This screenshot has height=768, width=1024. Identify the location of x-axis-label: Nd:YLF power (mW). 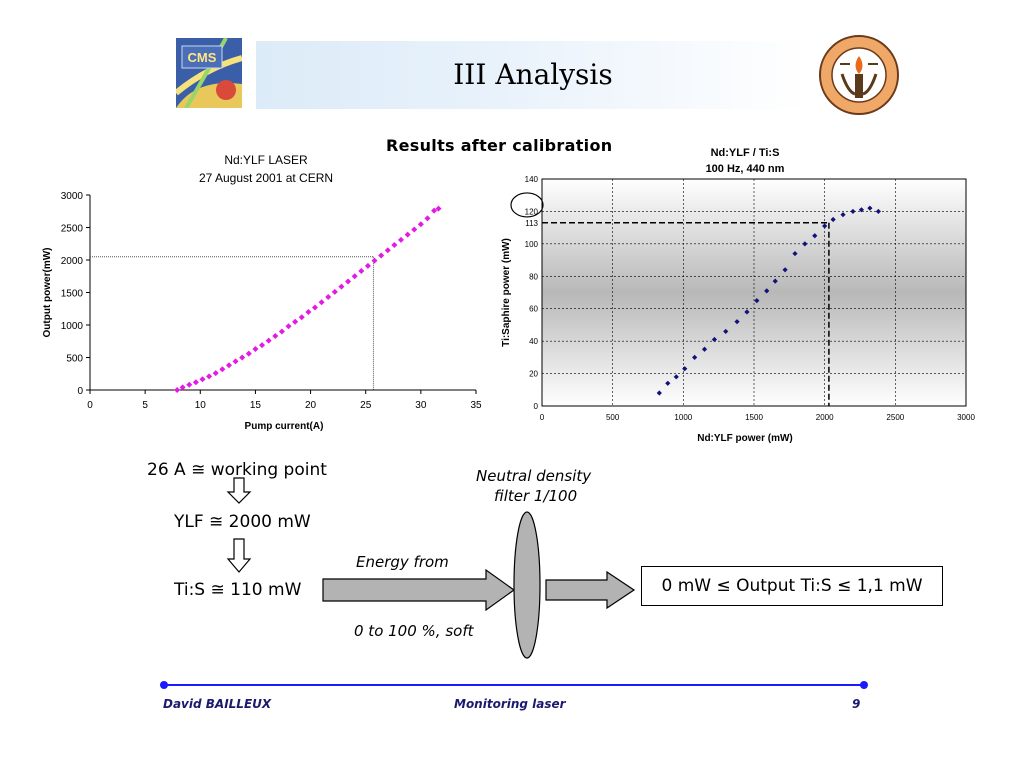
(745, 438).